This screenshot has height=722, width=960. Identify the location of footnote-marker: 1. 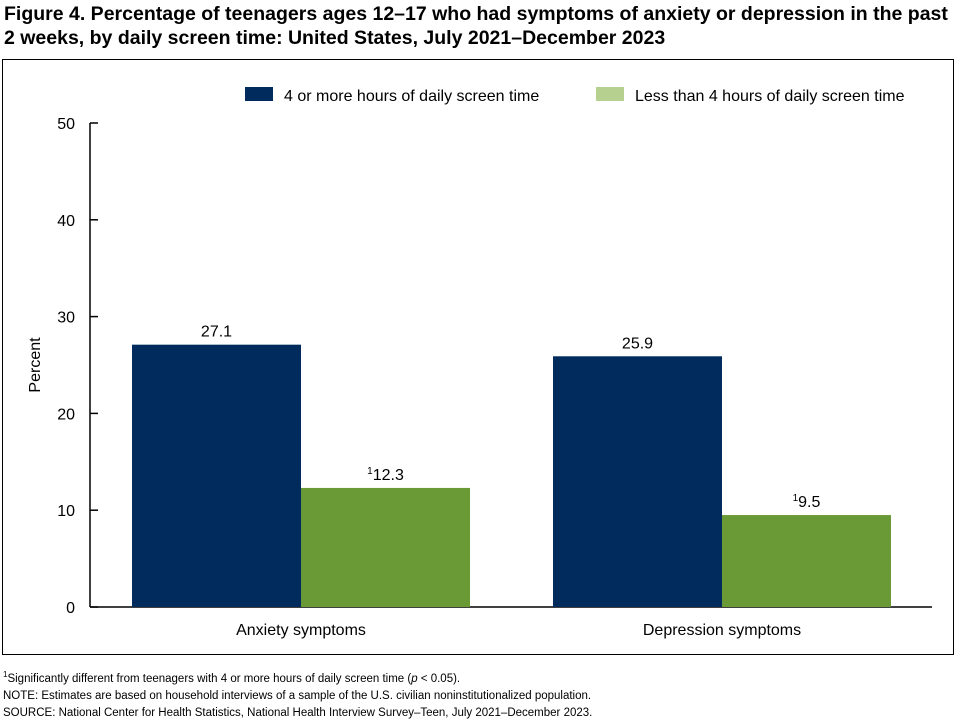
(5, 674).